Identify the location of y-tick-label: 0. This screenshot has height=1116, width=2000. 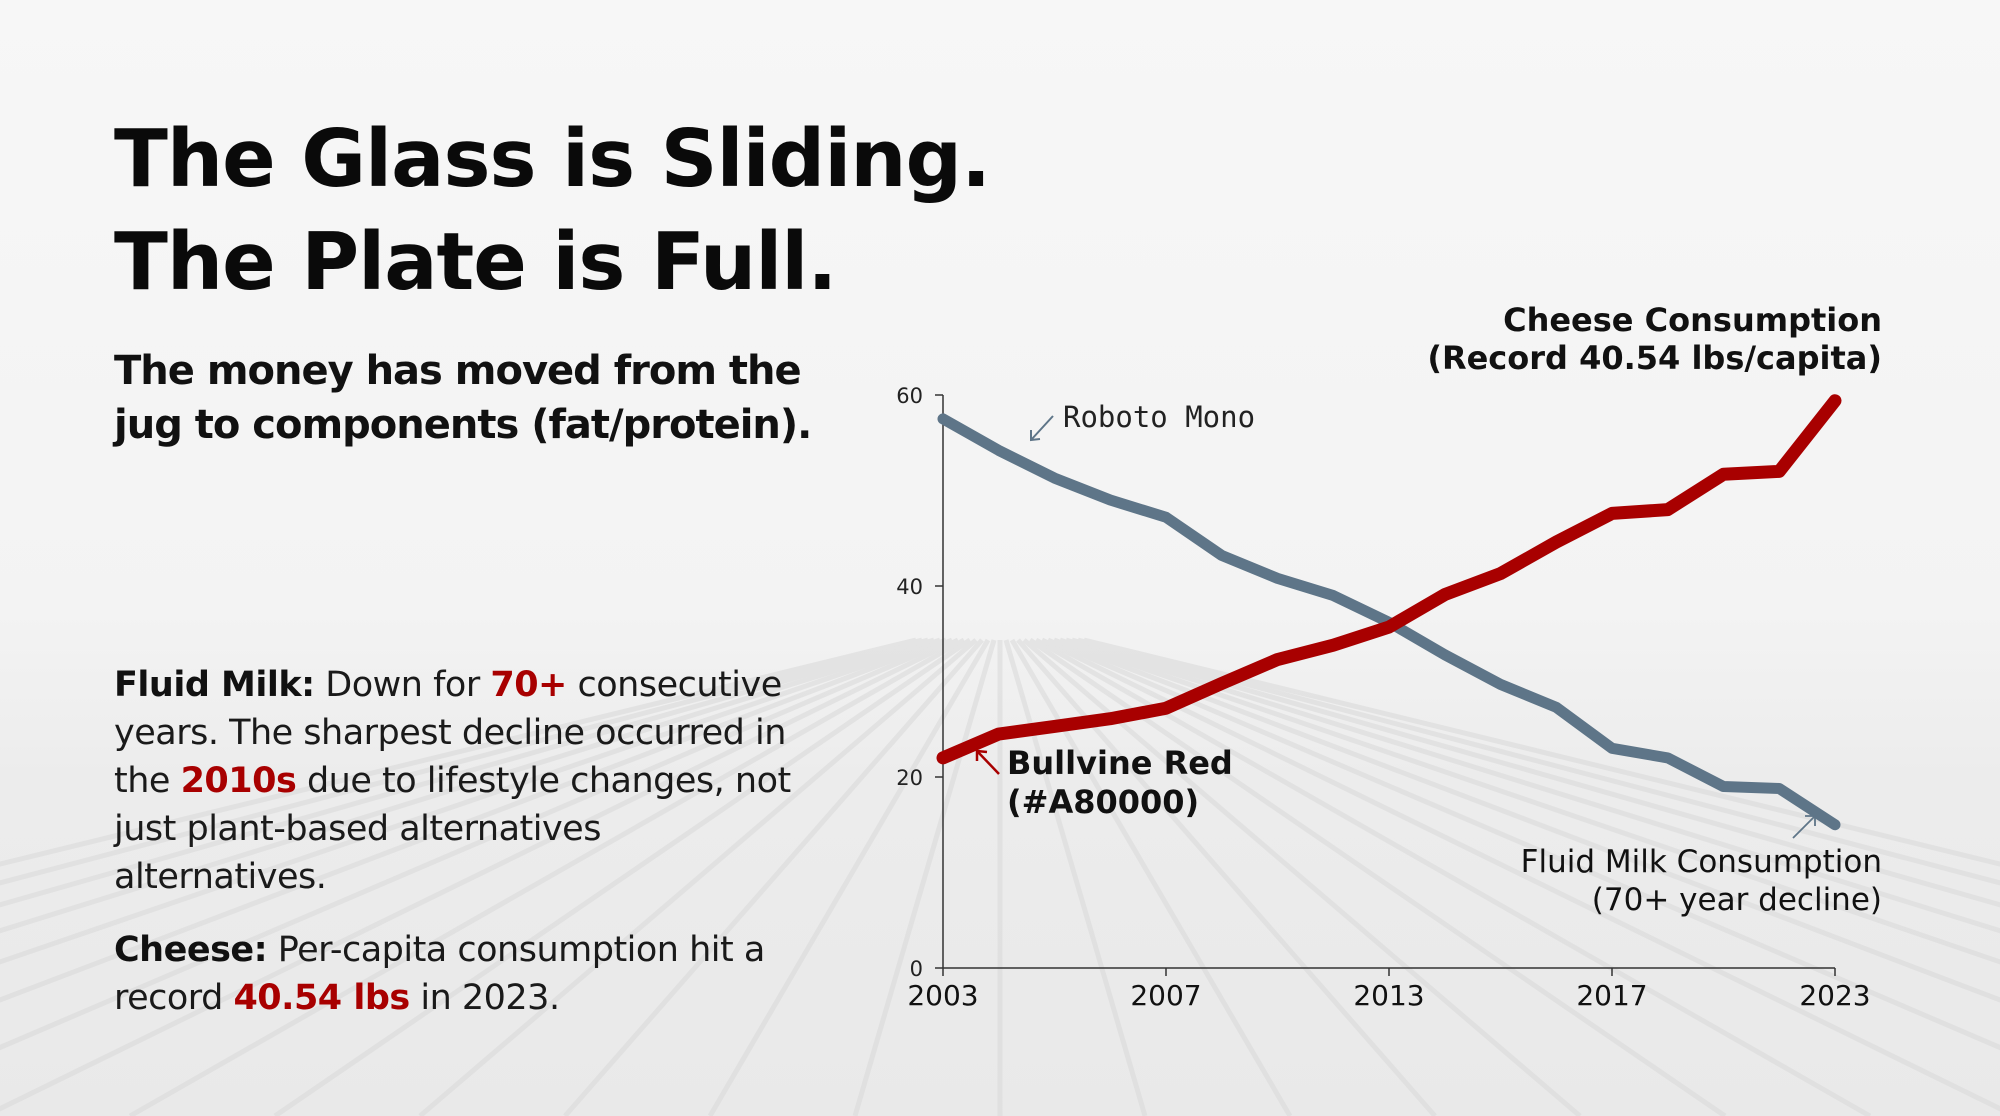
(916, 969).